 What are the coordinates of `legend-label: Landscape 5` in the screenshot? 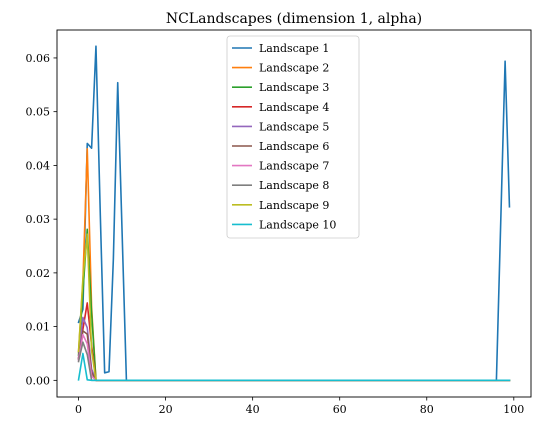 It's located at (294, 126).